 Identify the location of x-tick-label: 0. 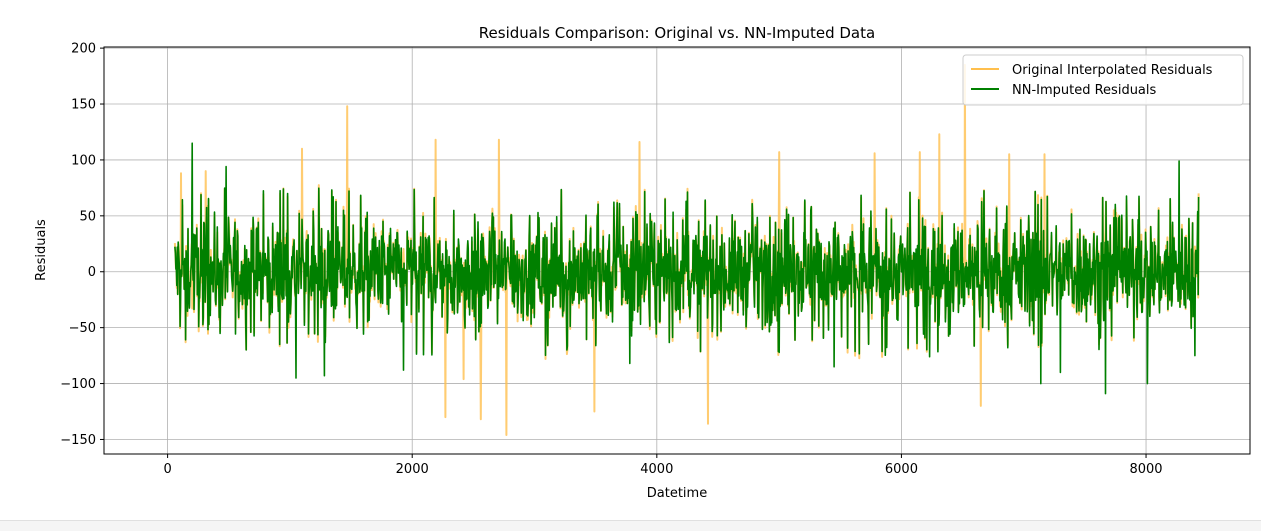
(167, 469).